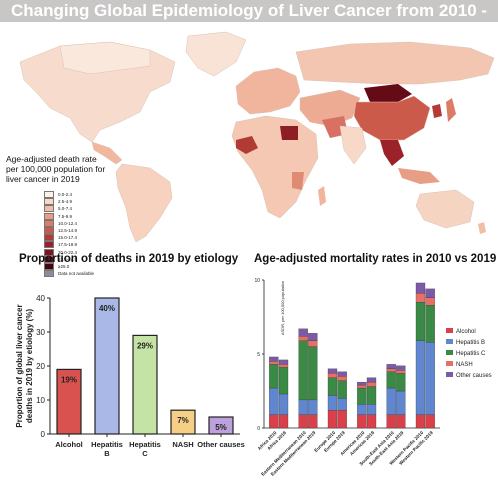 This screenshot has height=480, width=498. Describe the element at coordinates (258, 355) in the screenshot. I see `y-tick-label: 5` at that location.